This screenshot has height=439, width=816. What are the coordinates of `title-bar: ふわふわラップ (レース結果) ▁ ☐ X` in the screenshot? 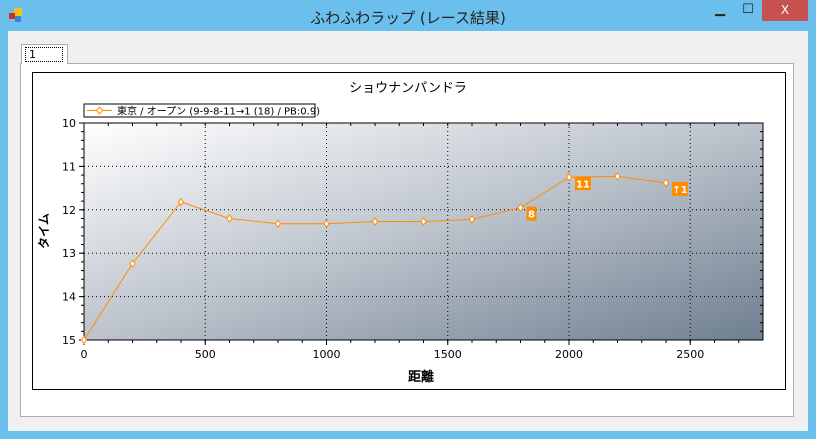 It's located at (408, 15).